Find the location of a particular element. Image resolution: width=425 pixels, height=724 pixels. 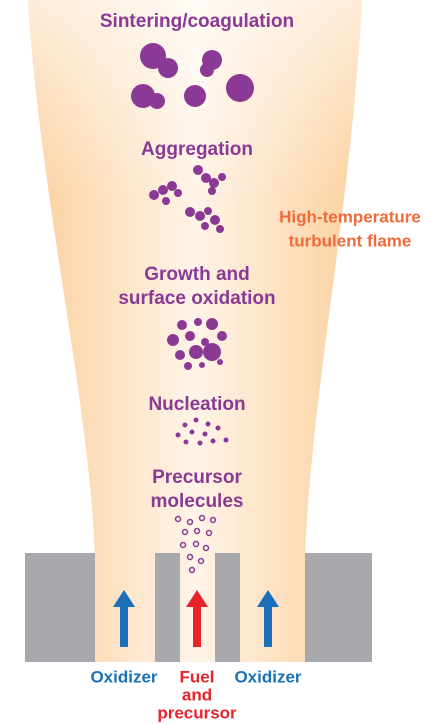

flame-label: High-temperature is located at coordinates (350, 216).